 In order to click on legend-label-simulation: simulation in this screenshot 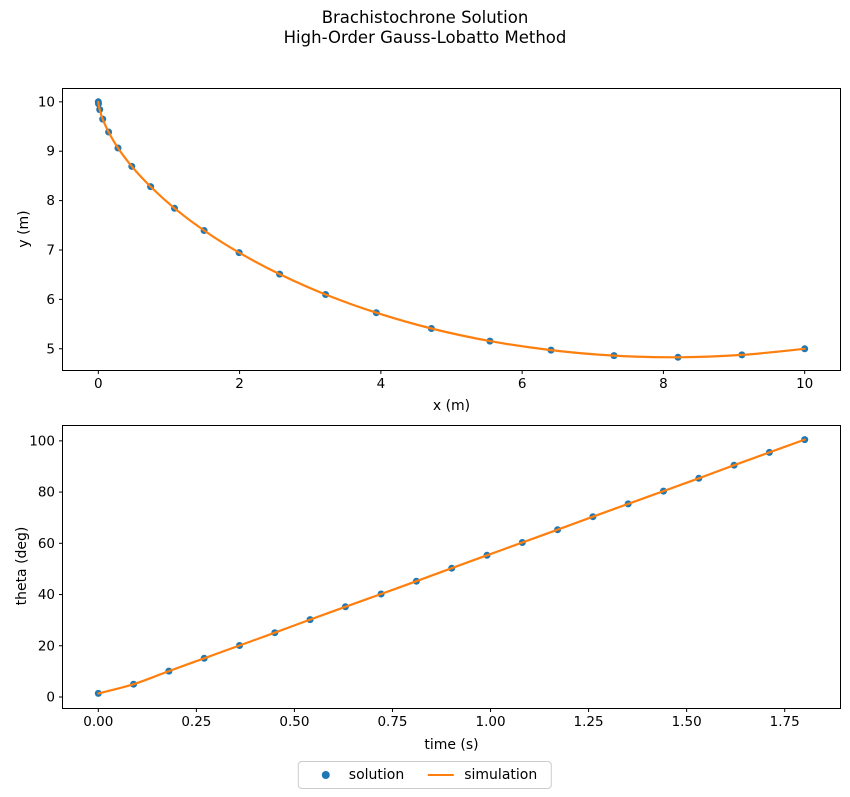, I will do `click(501, 775)`.